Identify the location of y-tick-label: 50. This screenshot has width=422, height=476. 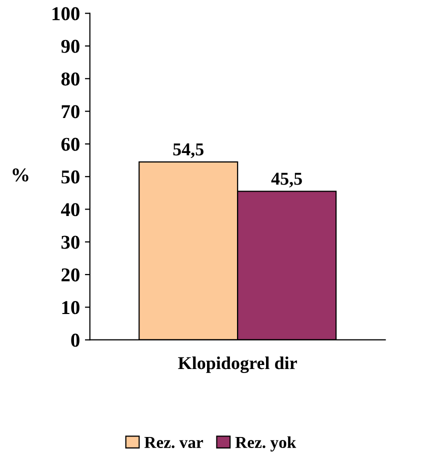
(70, 177).